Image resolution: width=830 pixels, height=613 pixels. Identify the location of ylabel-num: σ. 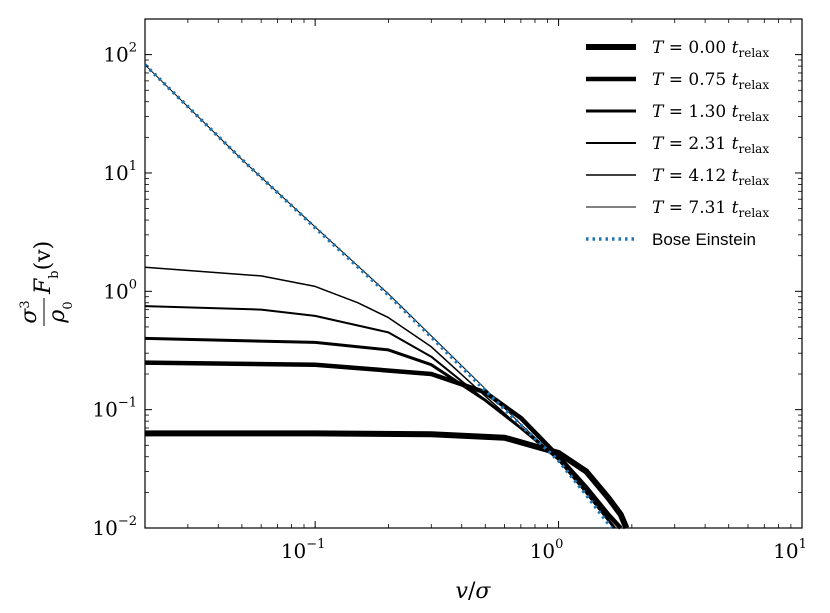
(29, 316).